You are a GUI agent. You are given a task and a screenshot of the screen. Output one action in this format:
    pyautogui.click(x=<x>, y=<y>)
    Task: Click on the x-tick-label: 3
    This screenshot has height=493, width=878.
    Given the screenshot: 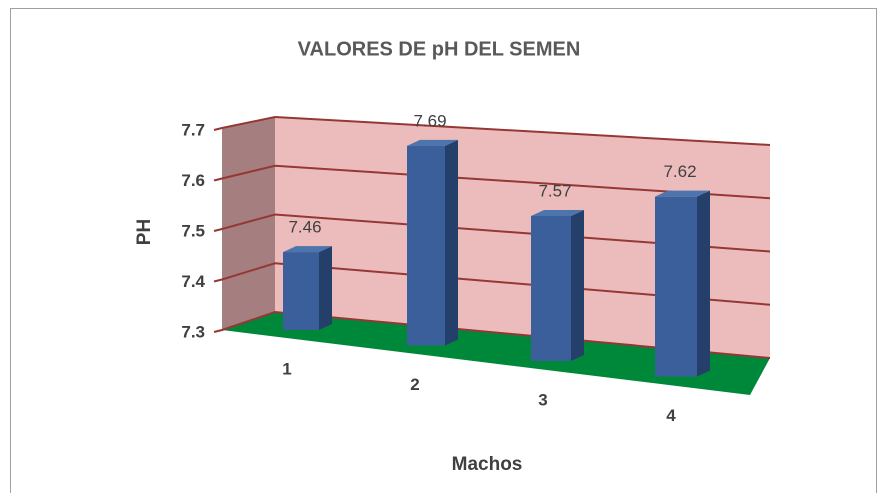 What is the action you would take?
    pyautogui.click(x=542, y=399)
    